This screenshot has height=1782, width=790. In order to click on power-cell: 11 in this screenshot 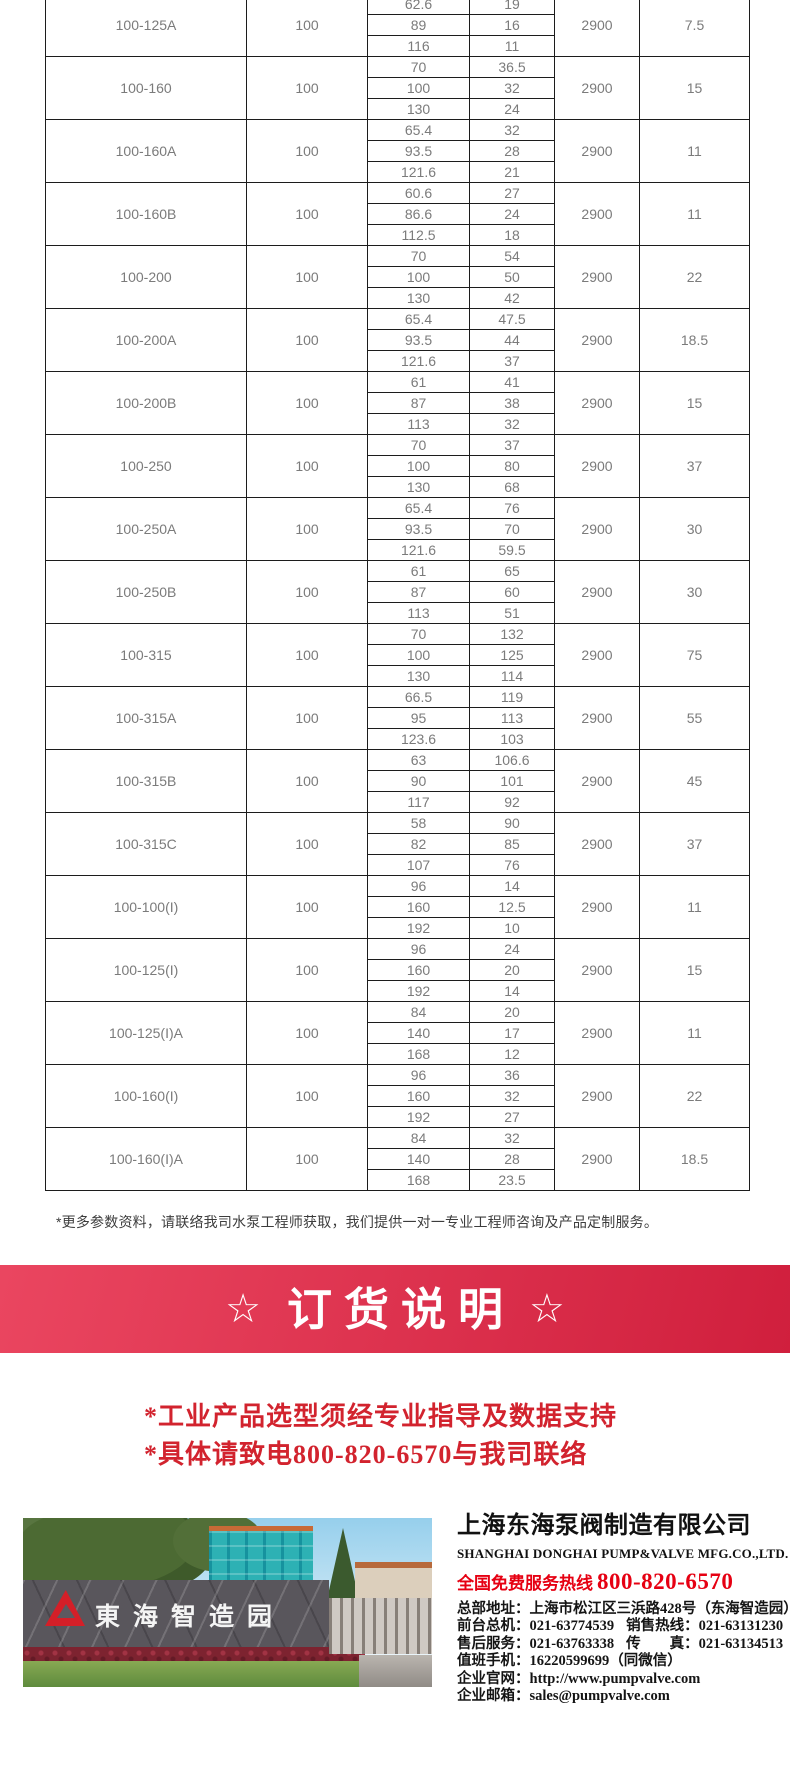, I will do `click(694, 907)`.